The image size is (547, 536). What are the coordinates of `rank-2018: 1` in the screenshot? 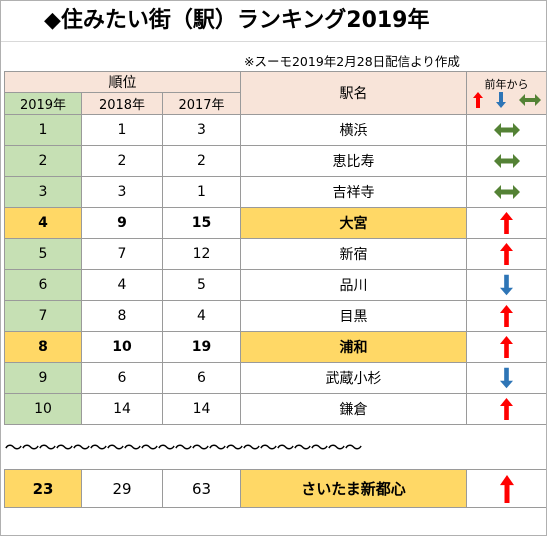 It's located at (122, 130).